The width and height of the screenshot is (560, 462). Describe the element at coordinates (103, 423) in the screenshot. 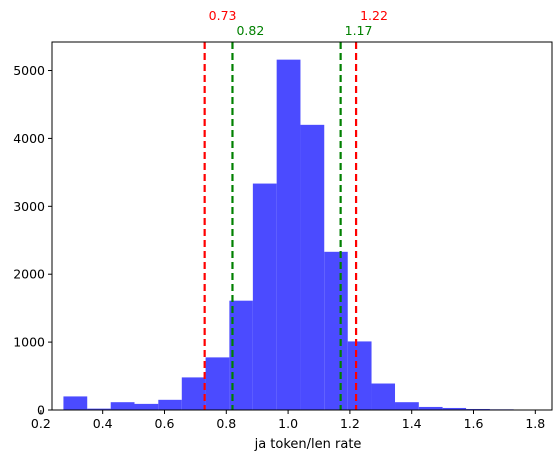

I see `x-tick-label-1: 0.4` at that location.